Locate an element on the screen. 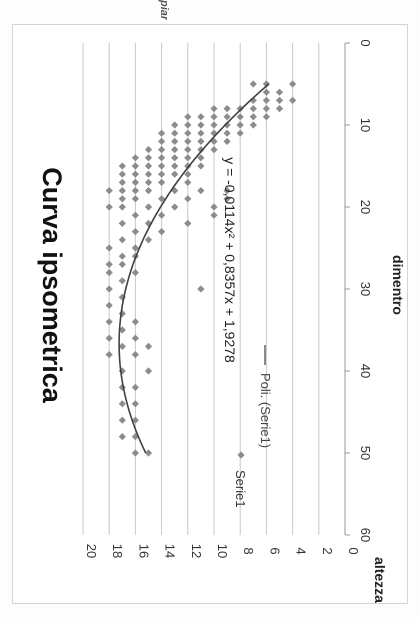 This screenshot has width=418, height=618. x-tick-label-40: 40 is located at coordinates (365, 371).